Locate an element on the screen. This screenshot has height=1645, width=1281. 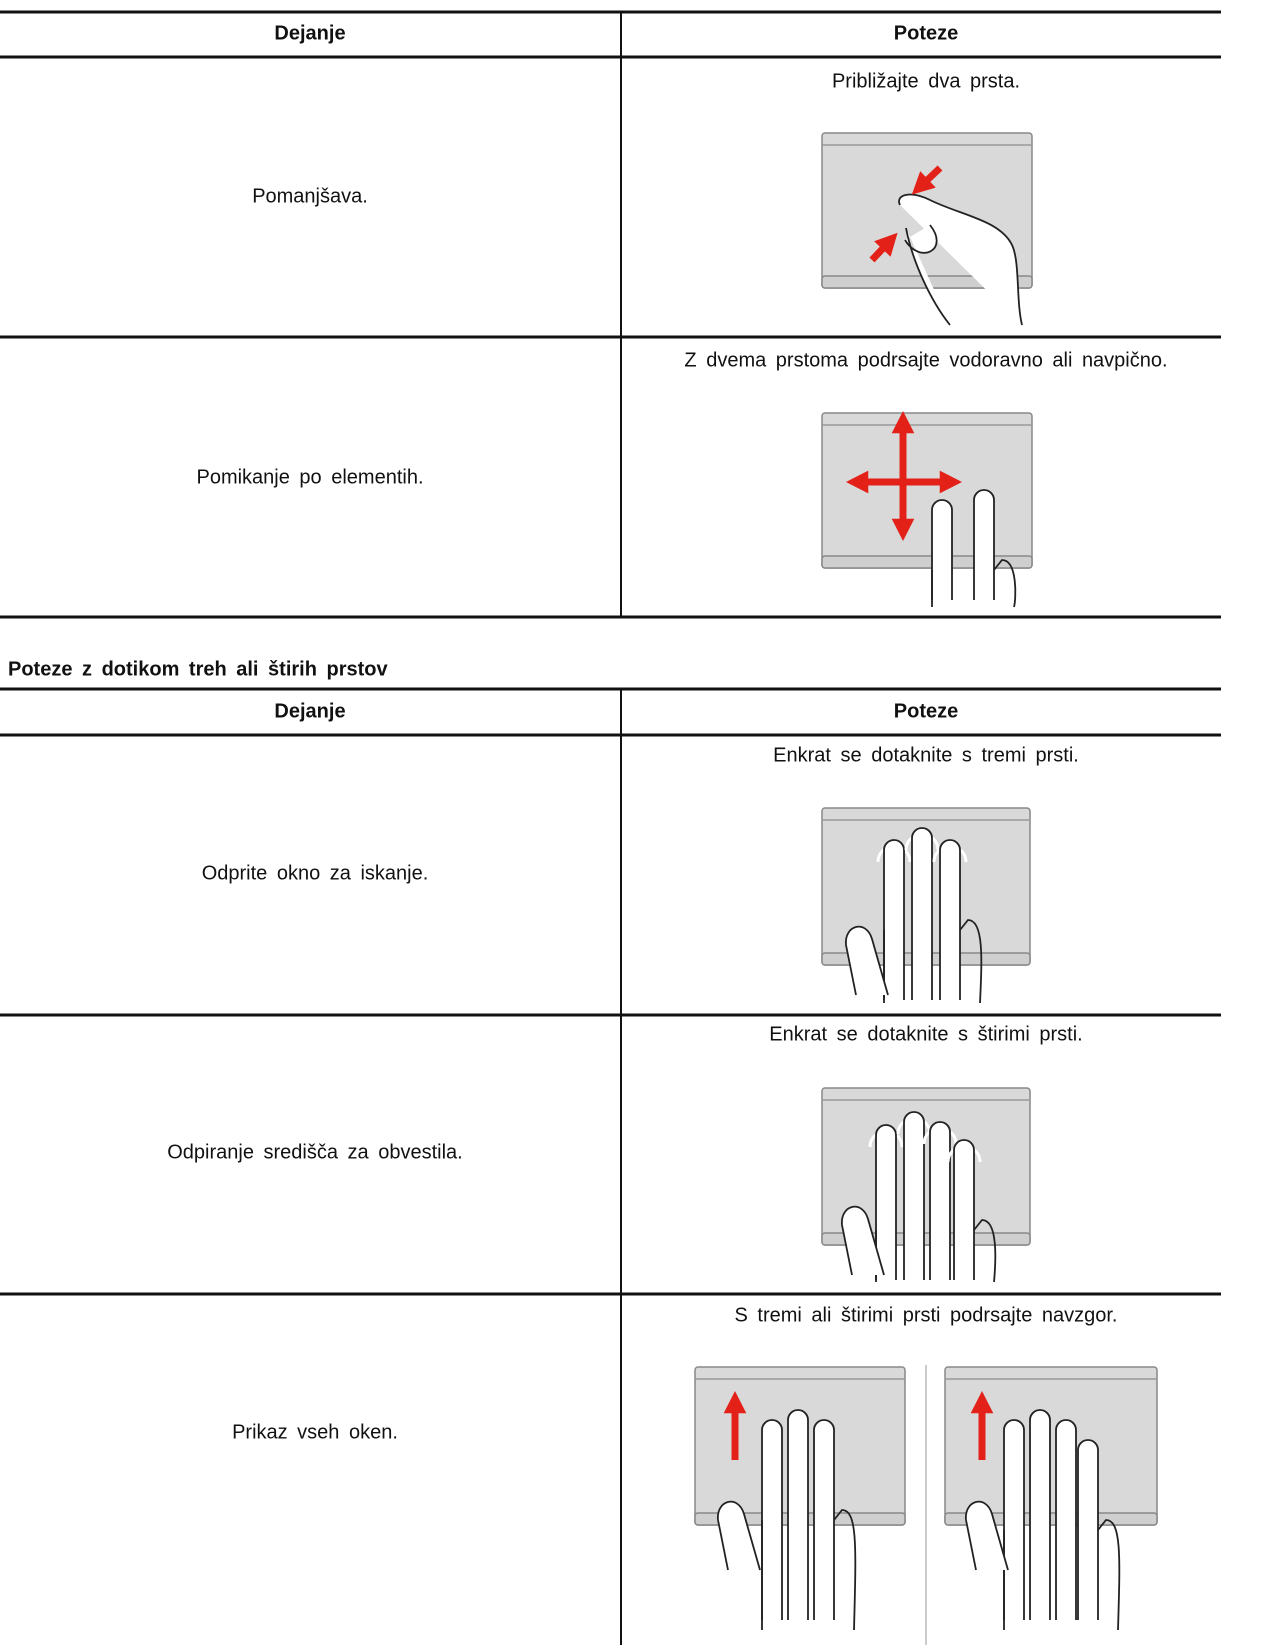
action-cell: Prikaz vseh oken. is located at coordinates (315, 1432).